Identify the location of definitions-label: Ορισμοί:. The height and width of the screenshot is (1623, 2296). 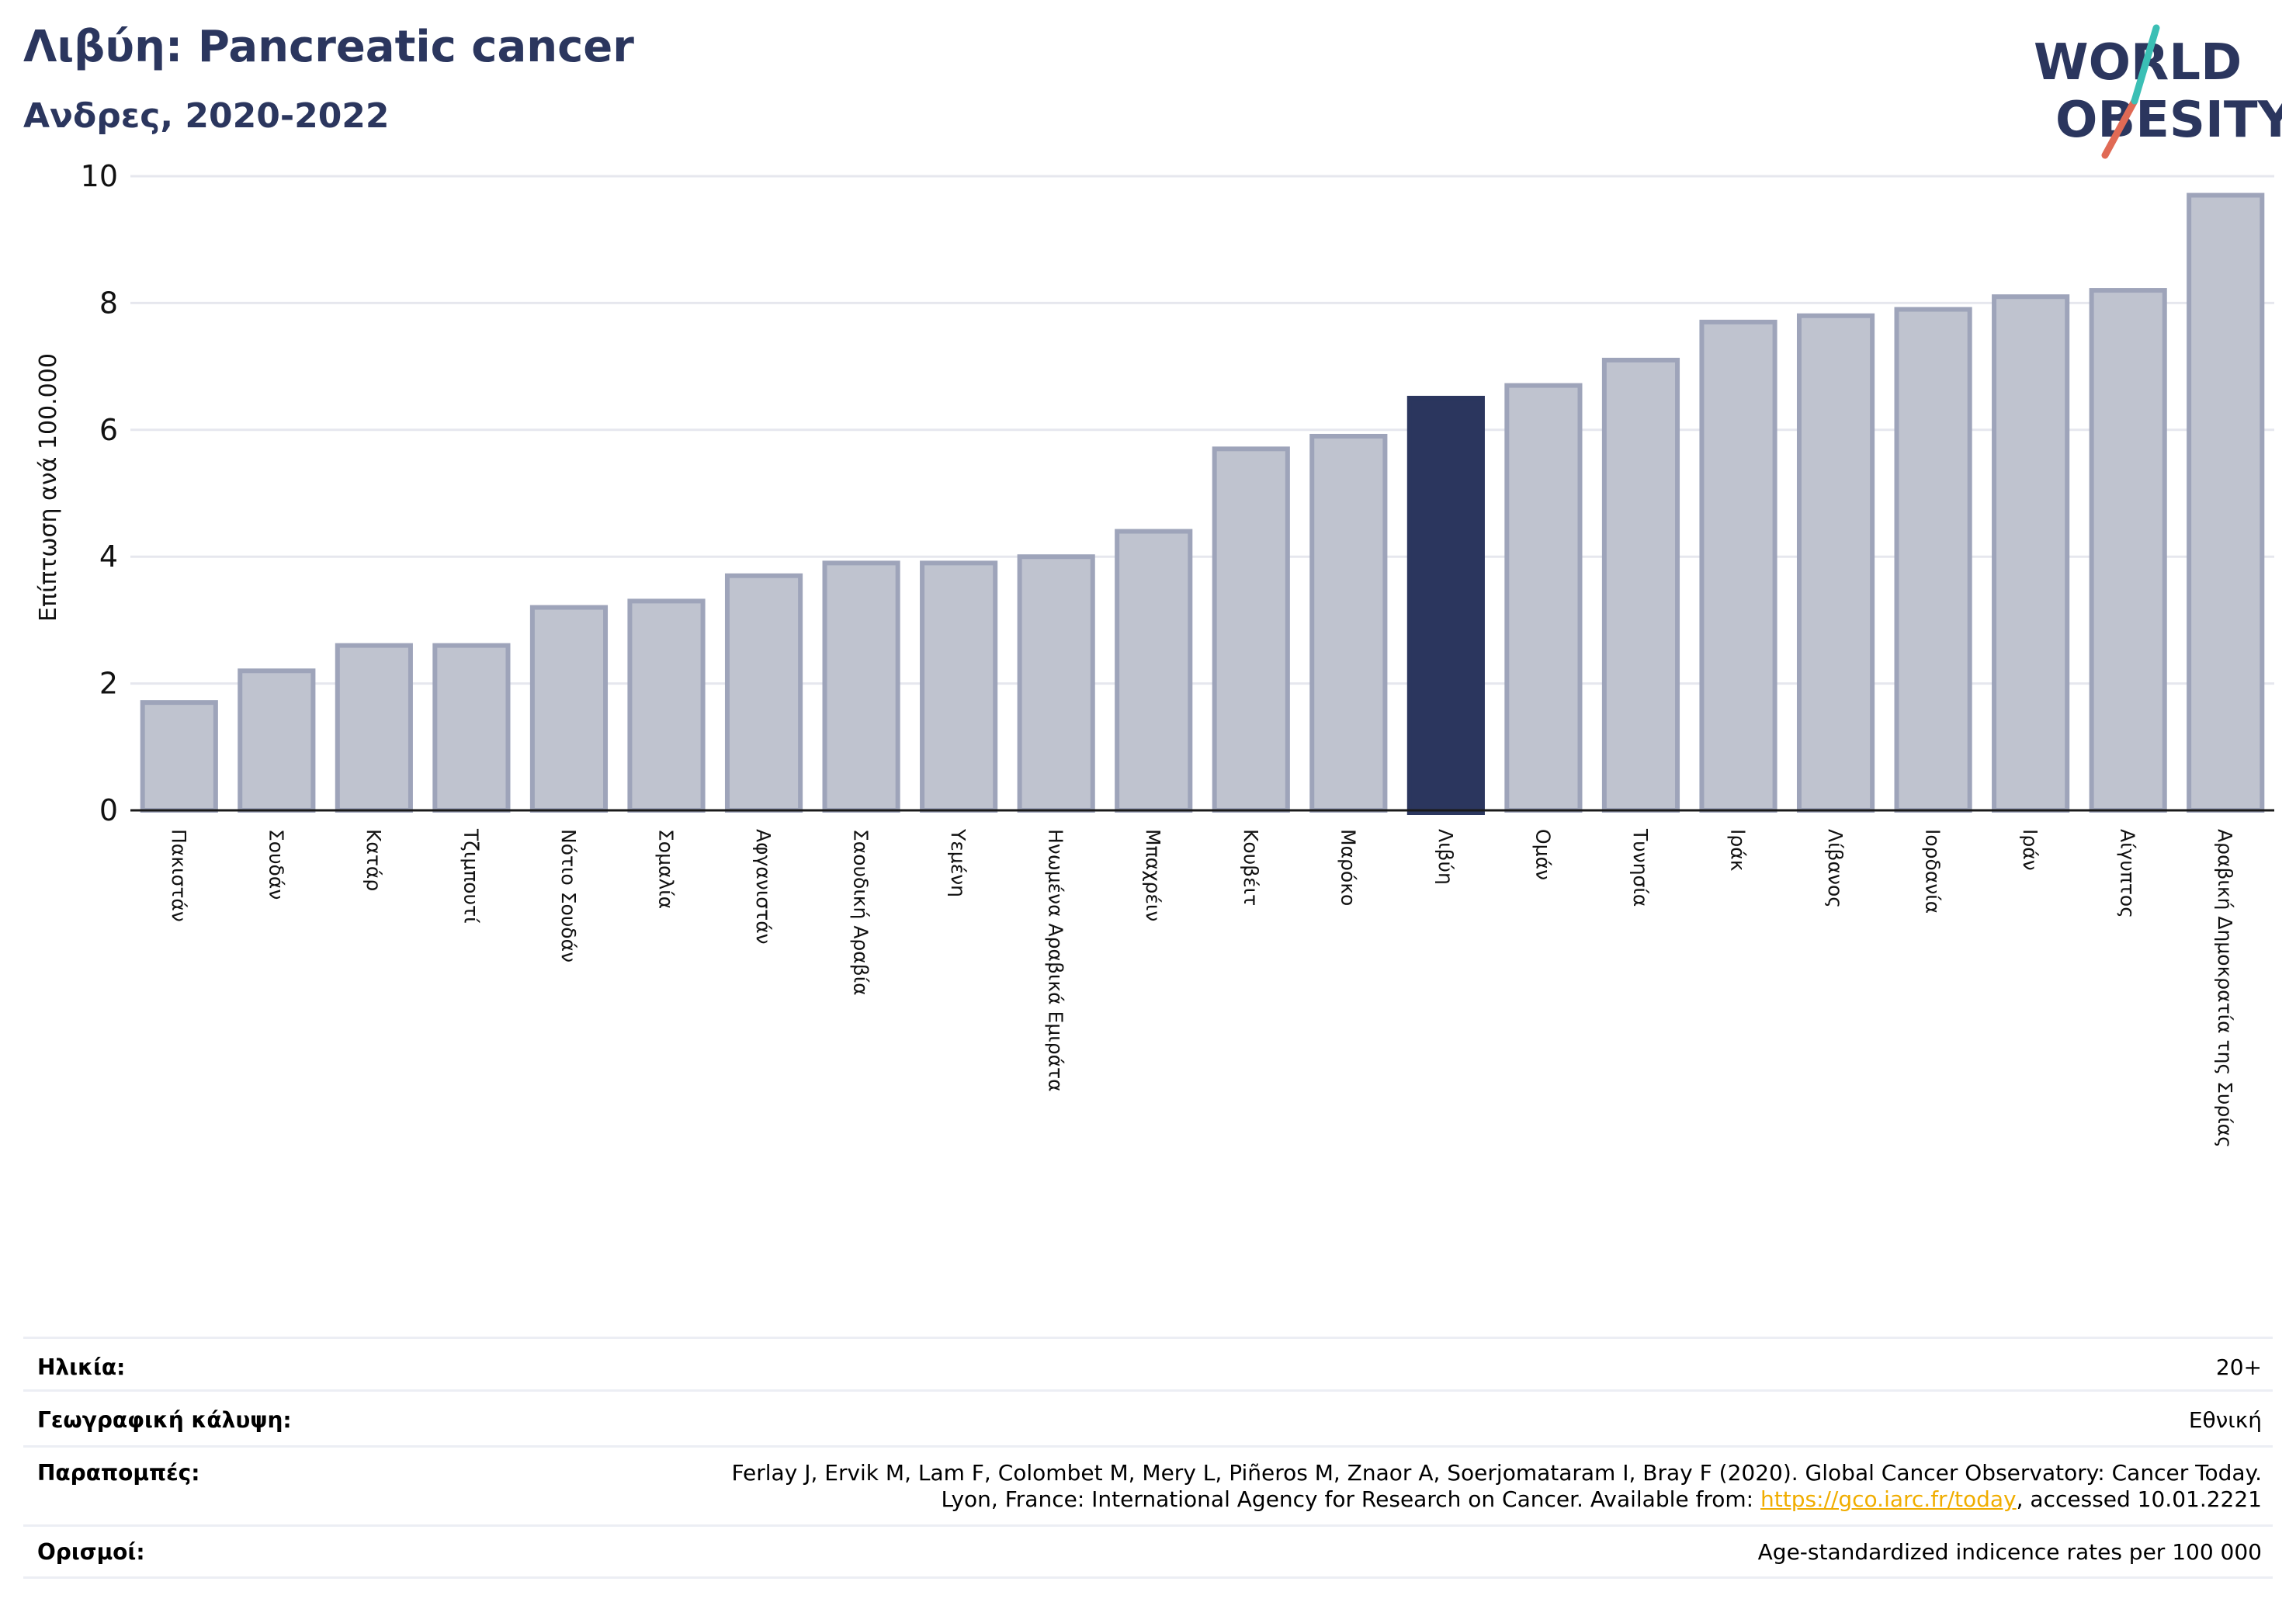
(91, 1552).